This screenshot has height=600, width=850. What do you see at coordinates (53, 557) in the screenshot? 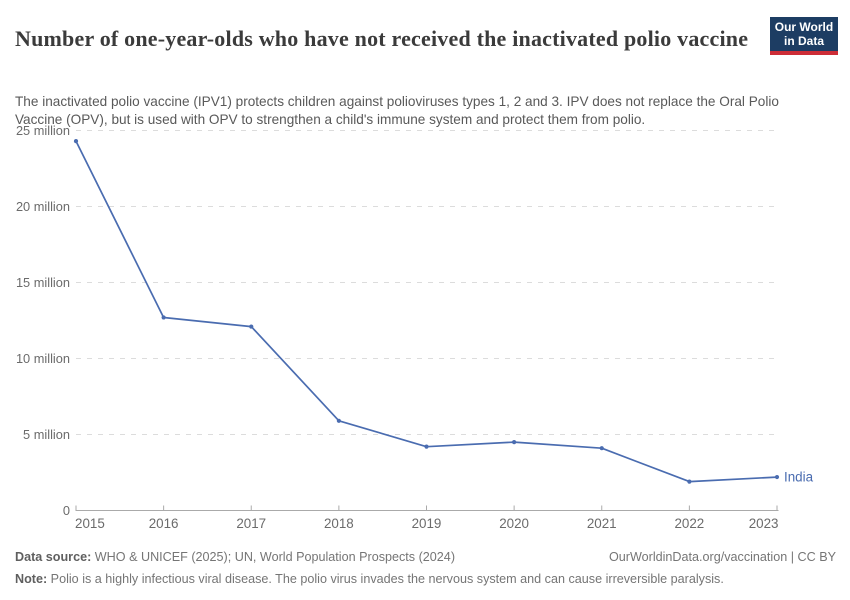
I see `data-source-label: Data source:` at bounding box center [53, 557].